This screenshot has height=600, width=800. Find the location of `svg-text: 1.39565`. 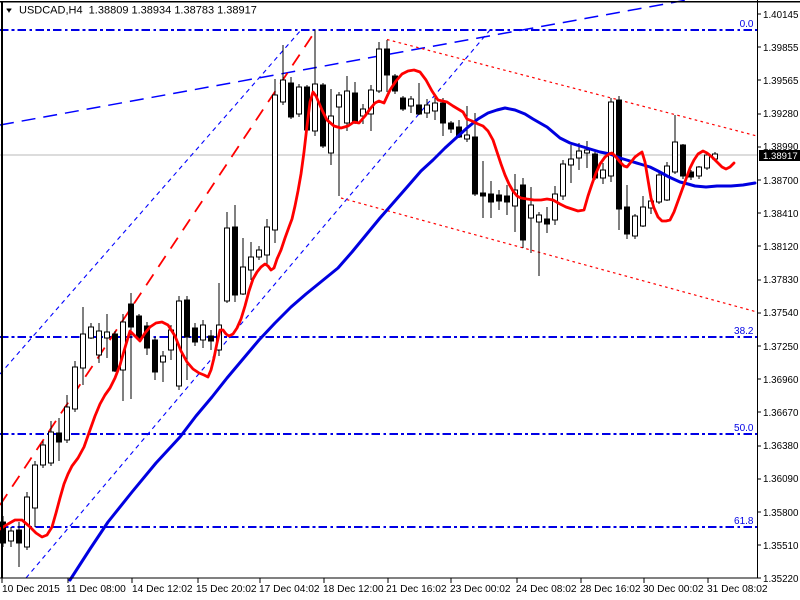

svg-text: 1.39565 is located at coordinates (781, 81).